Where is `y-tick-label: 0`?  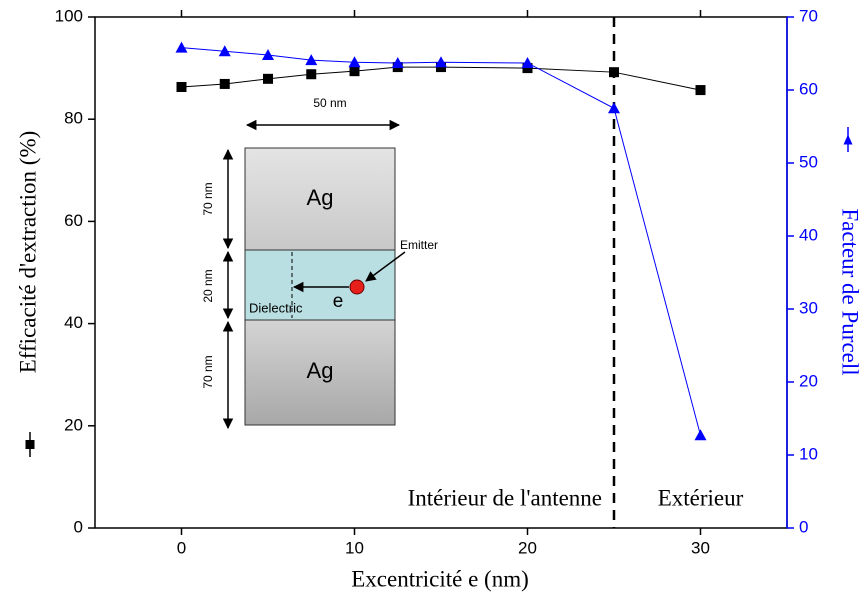
y-tick-label: 0 is located at coordinates (78, 526).